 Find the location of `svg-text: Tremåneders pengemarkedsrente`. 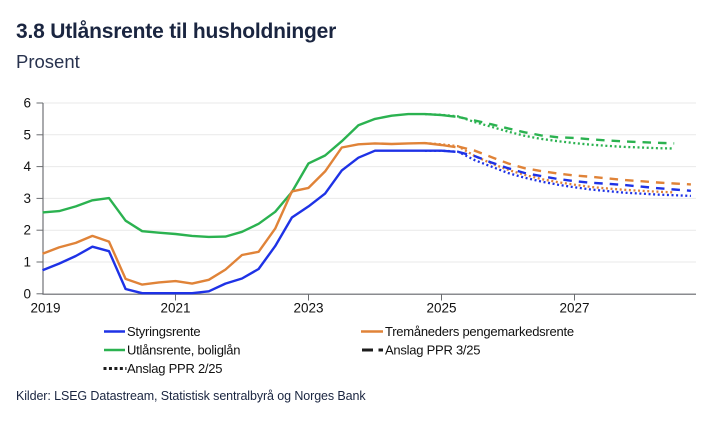

svg-text: Tremåneders pengemarkedsrente is located at coordinates (479, 331).